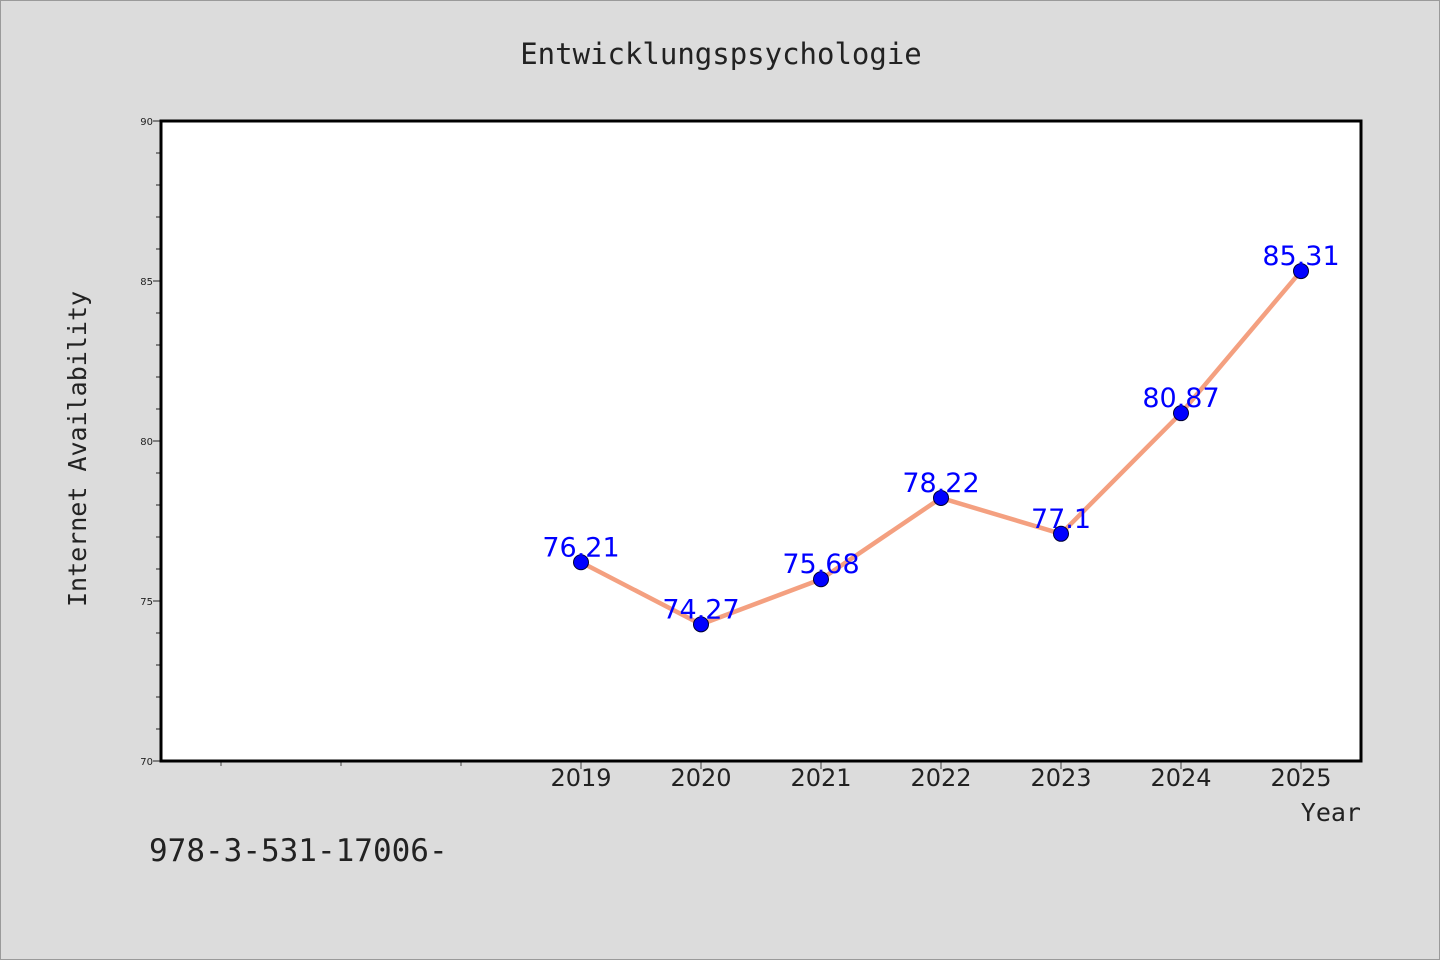  What do you see at coordinates (1180, 398) in the screenshot?
I see `data-label: 80.87` at bounding box center [1180, 398].